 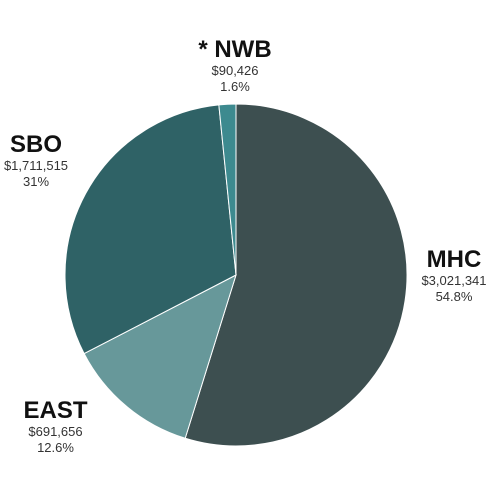 I want to click on label-sbo-percent: 31%, so click(x=36, y=181).